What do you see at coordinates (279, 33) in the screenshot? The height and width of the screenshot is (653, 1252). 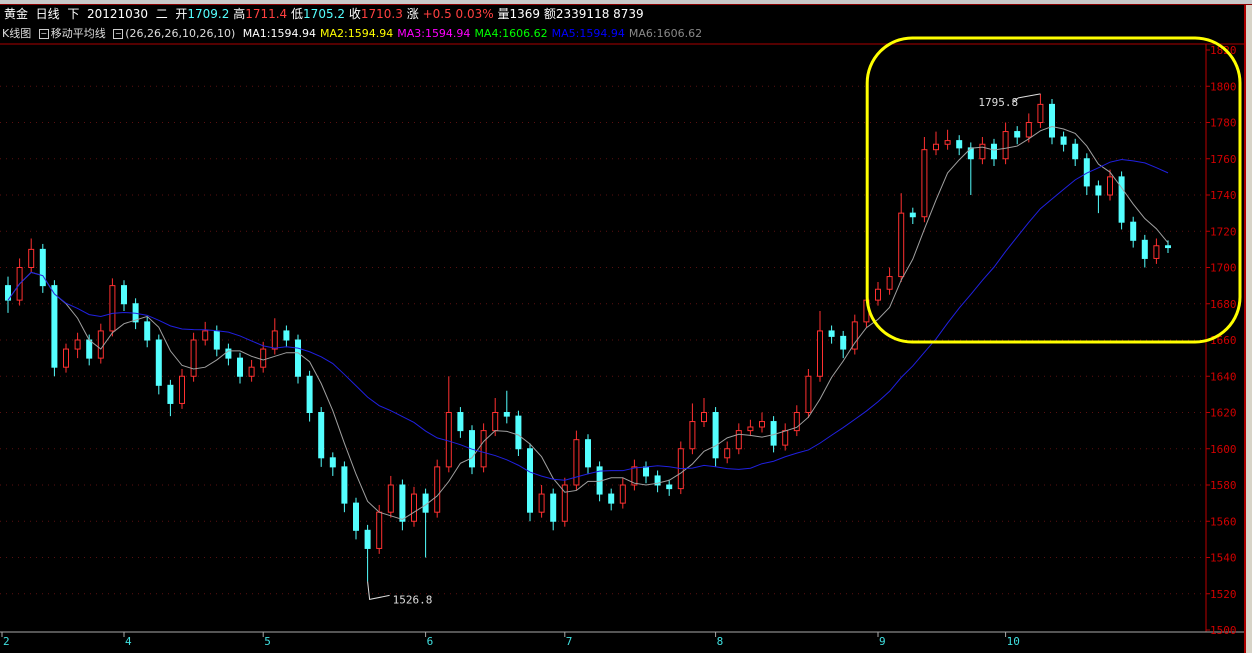 I see `ma-legend-1: MA1:1594.94` at bounding box center [279, 33].